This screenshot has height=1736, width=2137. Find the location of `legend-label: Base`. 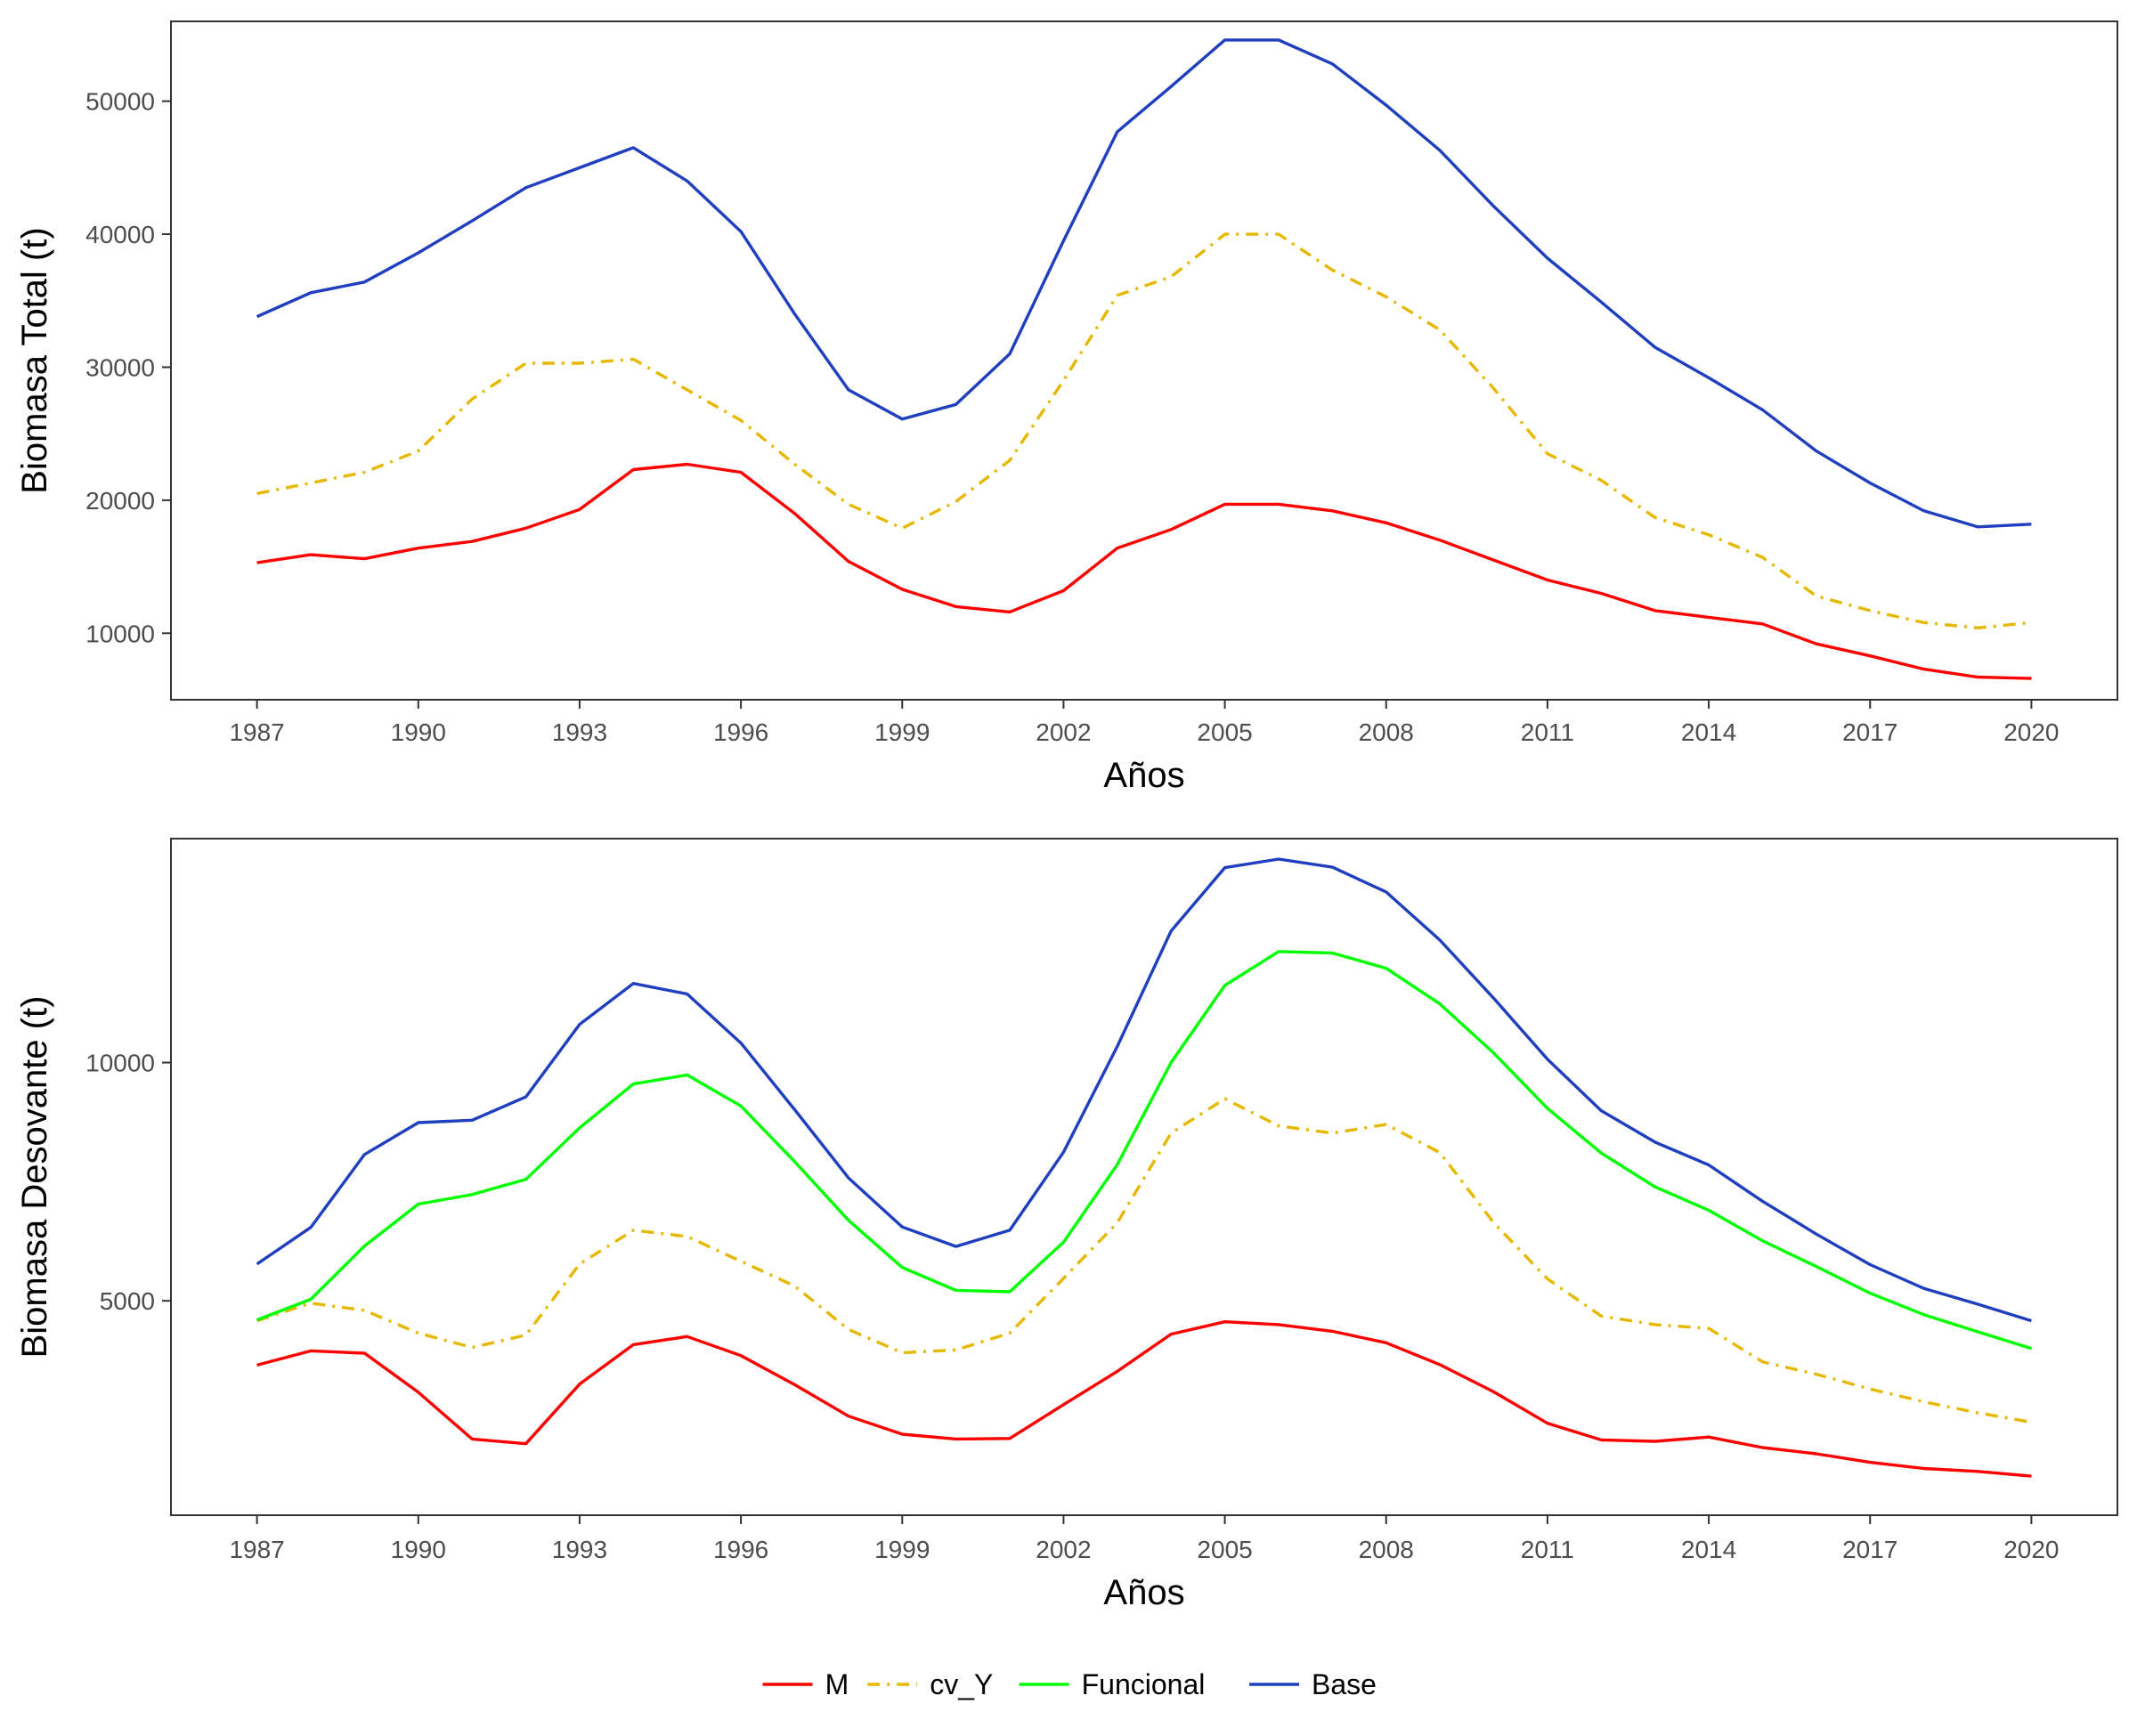

legend-label: Base is located at coordinates (1344, 1684).